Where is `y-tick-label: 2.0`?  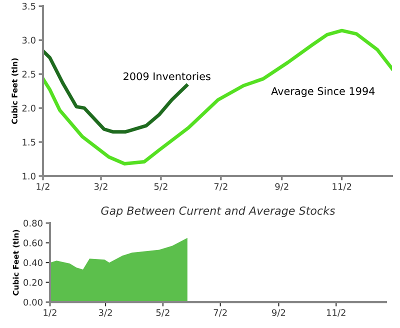
y-tick-label: 2.0 is located at coordinates (29, 108).